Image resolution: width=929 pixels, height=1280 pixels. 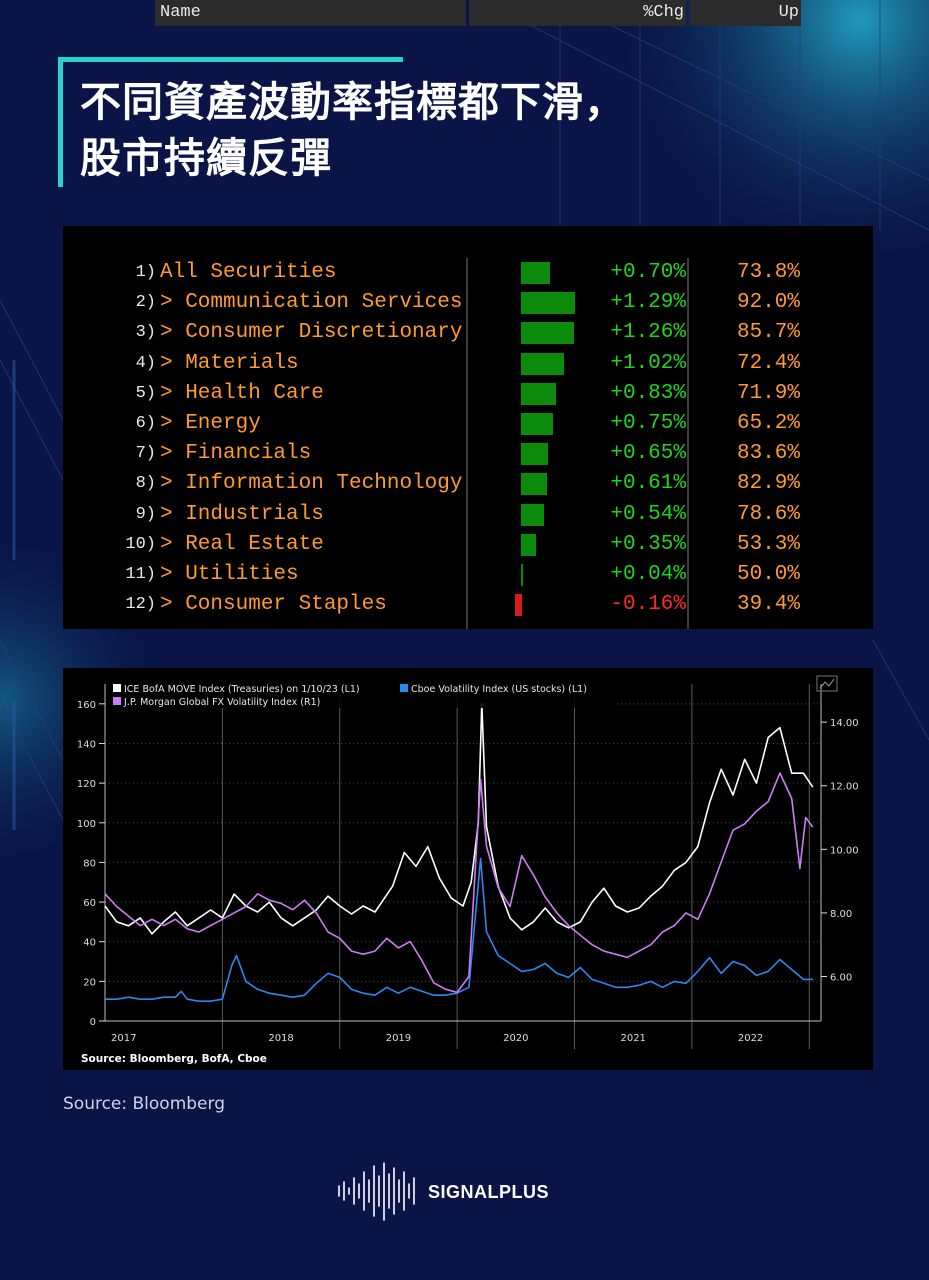 I want to click on table-row: 9) > Industrials +0.54% 78.6%, so click(x=468, y=515).